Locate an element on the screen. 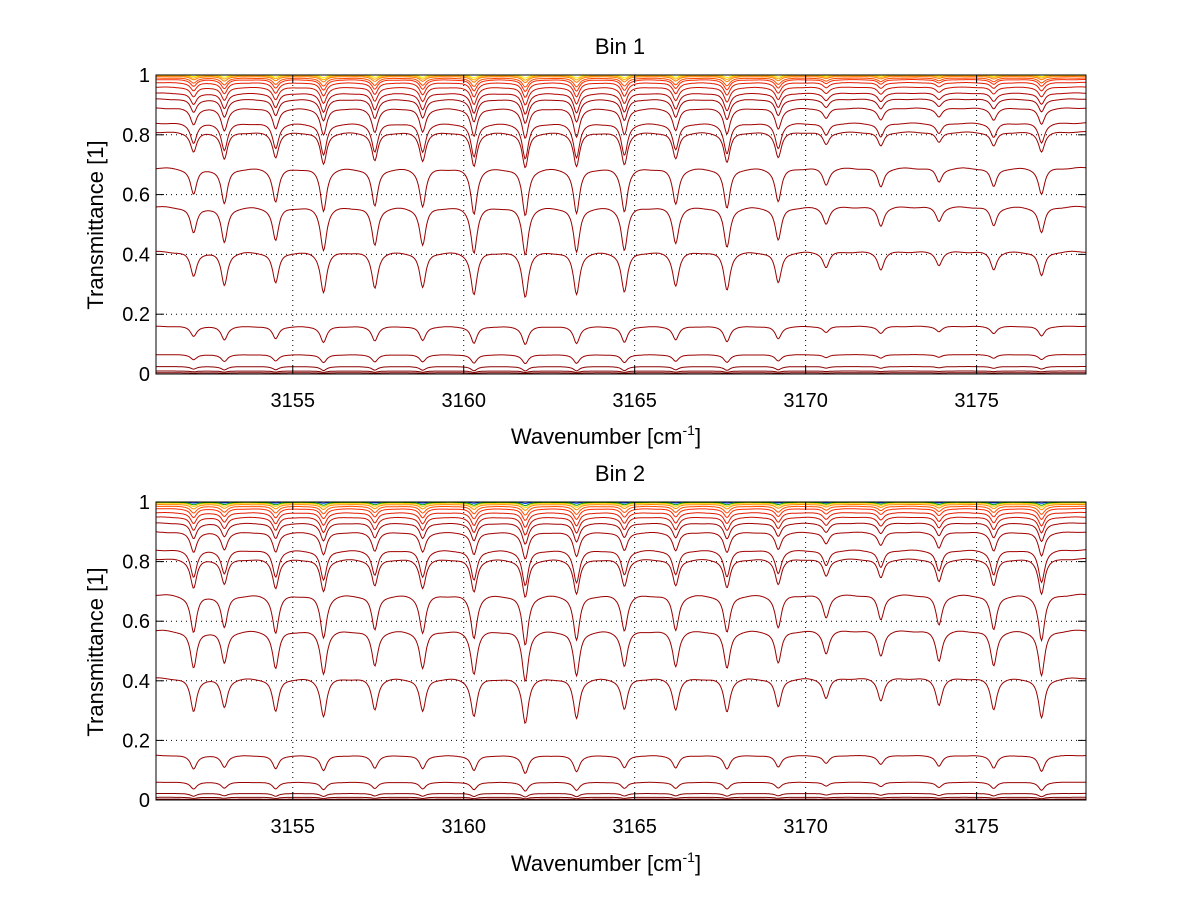 This screenshot has height=901, width=1200. bin-1-xtick-label: 3165 is located at coordinates (634, 401).